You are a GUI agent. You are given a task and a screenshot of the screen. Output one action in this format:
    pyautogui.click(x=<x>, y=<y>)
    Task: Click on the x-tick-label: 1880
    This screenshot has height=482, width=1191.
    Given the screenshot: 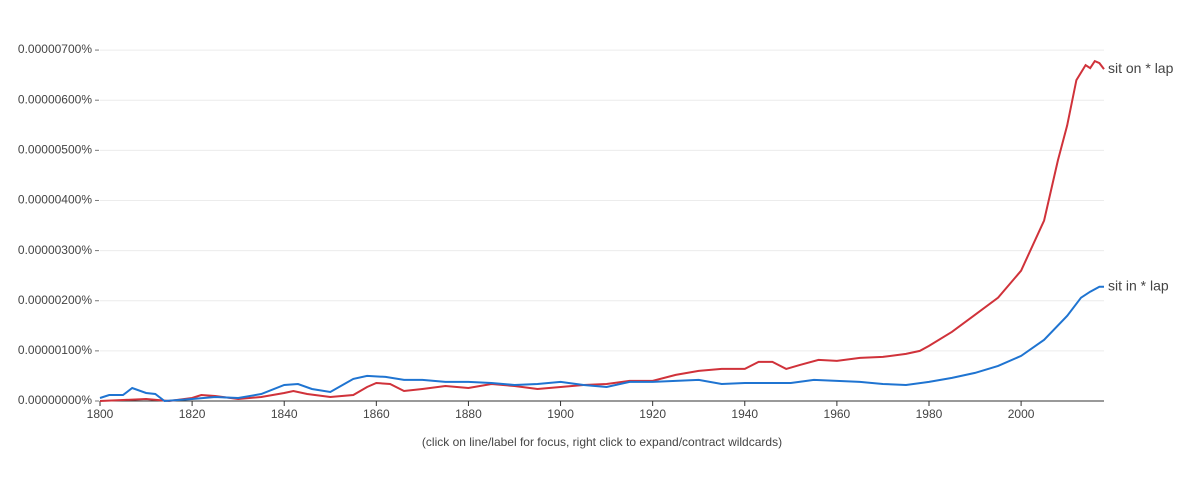 What is the action you would take?
    pyautogui.click(x=468, y=414)
    